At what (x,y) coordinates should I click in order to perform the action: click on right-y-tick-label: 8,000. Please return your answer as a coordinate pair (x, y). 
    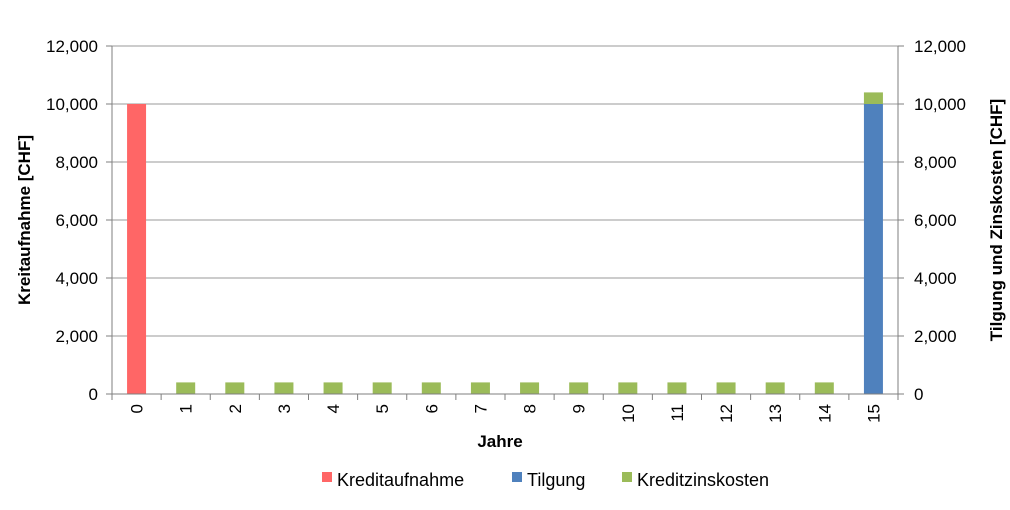
    Looking at the image, I should click on (935, 162).